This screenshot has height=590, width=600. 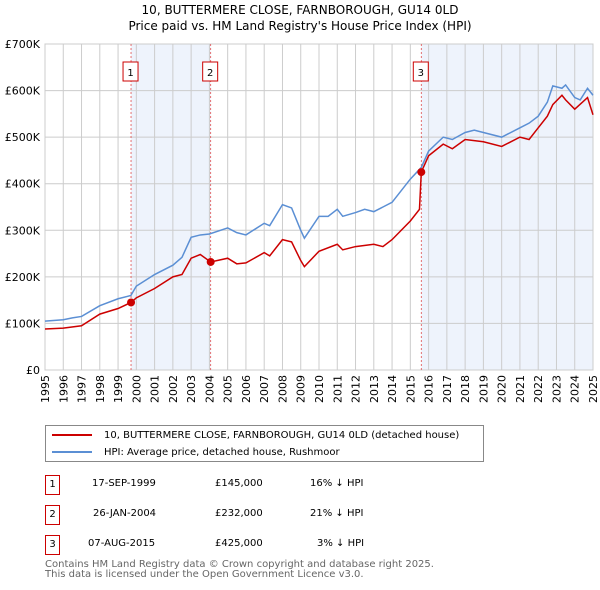 What do you see at coordinates (23, 323) in the screenshot?
I see `y-tick-label: £100K` at bounding box center [23, 323].